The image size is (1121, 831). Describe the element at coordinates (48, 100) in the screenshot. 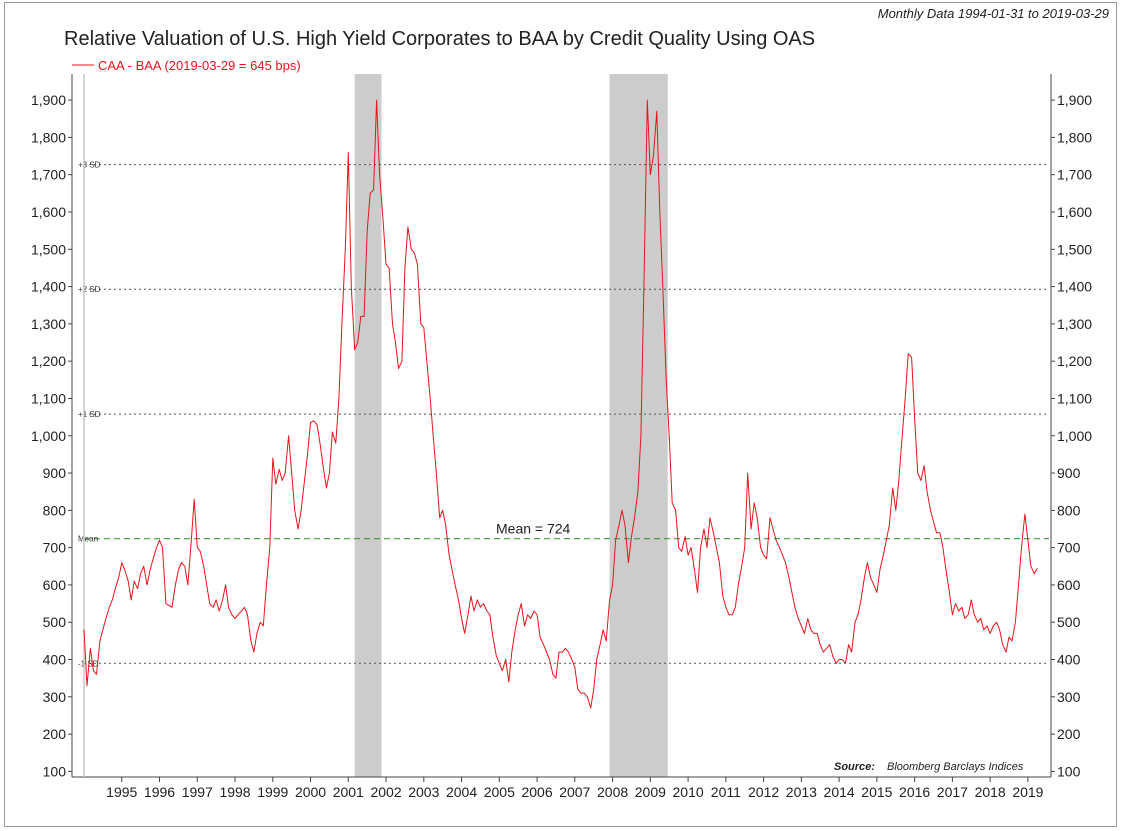

I see `ytick-label-left-1900: 1,900` at that location.